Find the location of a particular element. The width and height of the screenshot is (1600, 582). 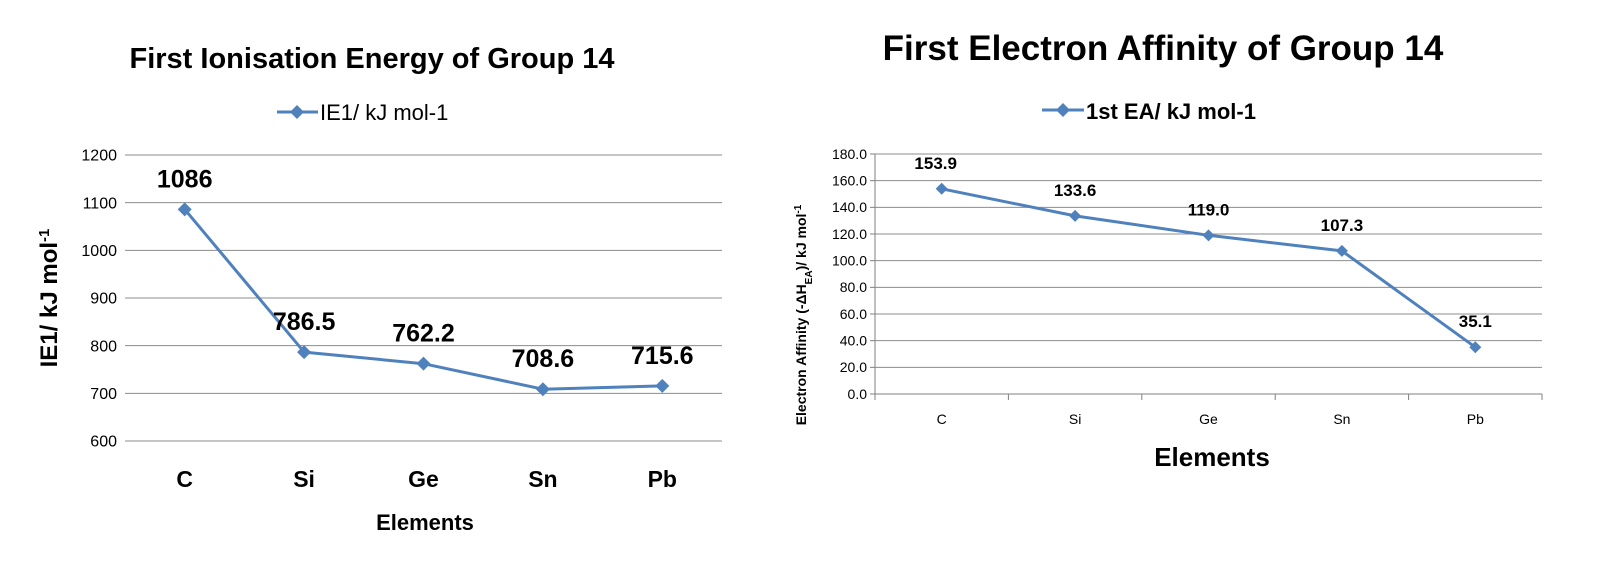

c2-x-tick-label: C is located at coordinates (942, 419).